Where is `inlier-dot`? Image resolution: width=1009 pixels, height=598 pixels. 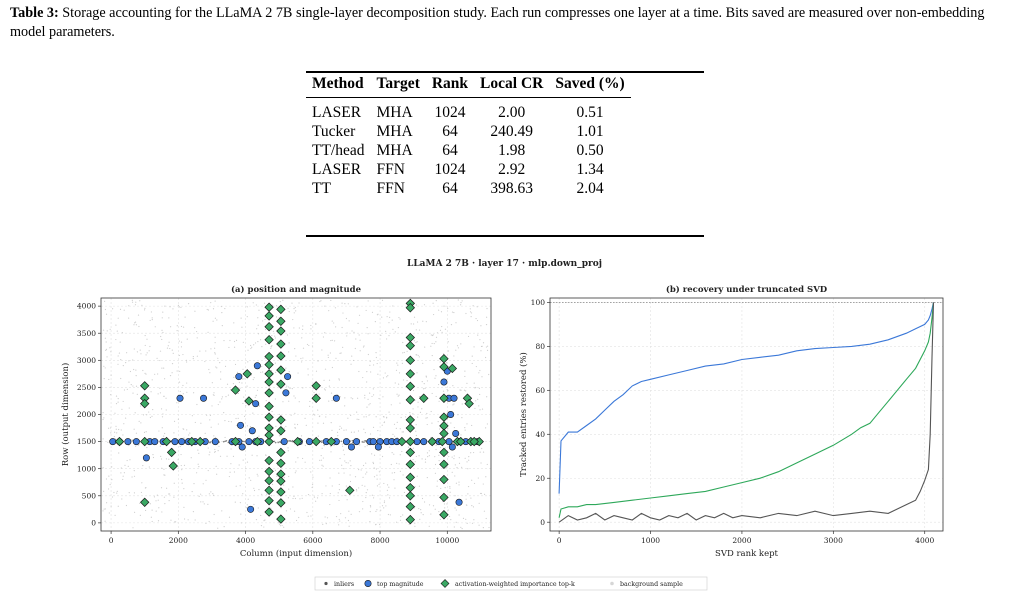
inlier-dot is located at coordinates (274, 441).